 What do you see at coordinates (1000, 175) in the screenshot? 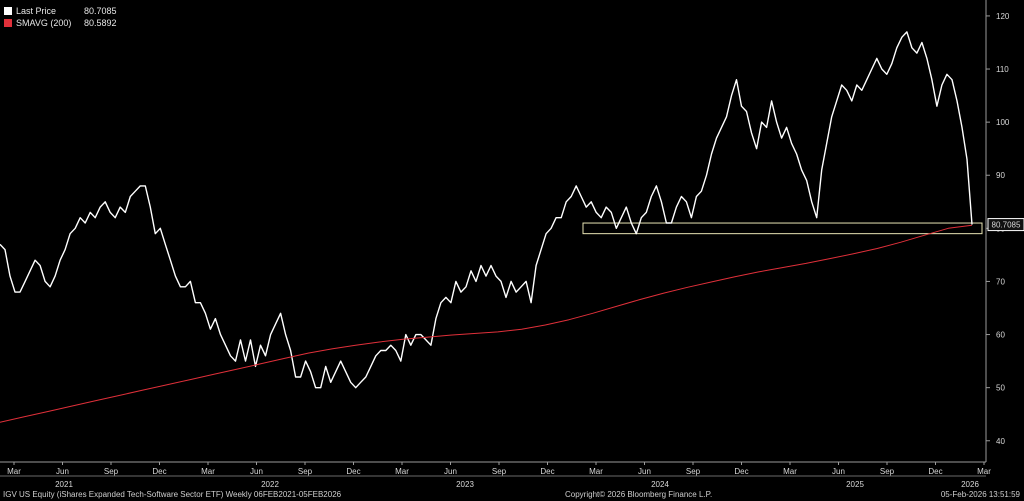
I see `y-tick-label: 90` at bounding box center [1000, 175].